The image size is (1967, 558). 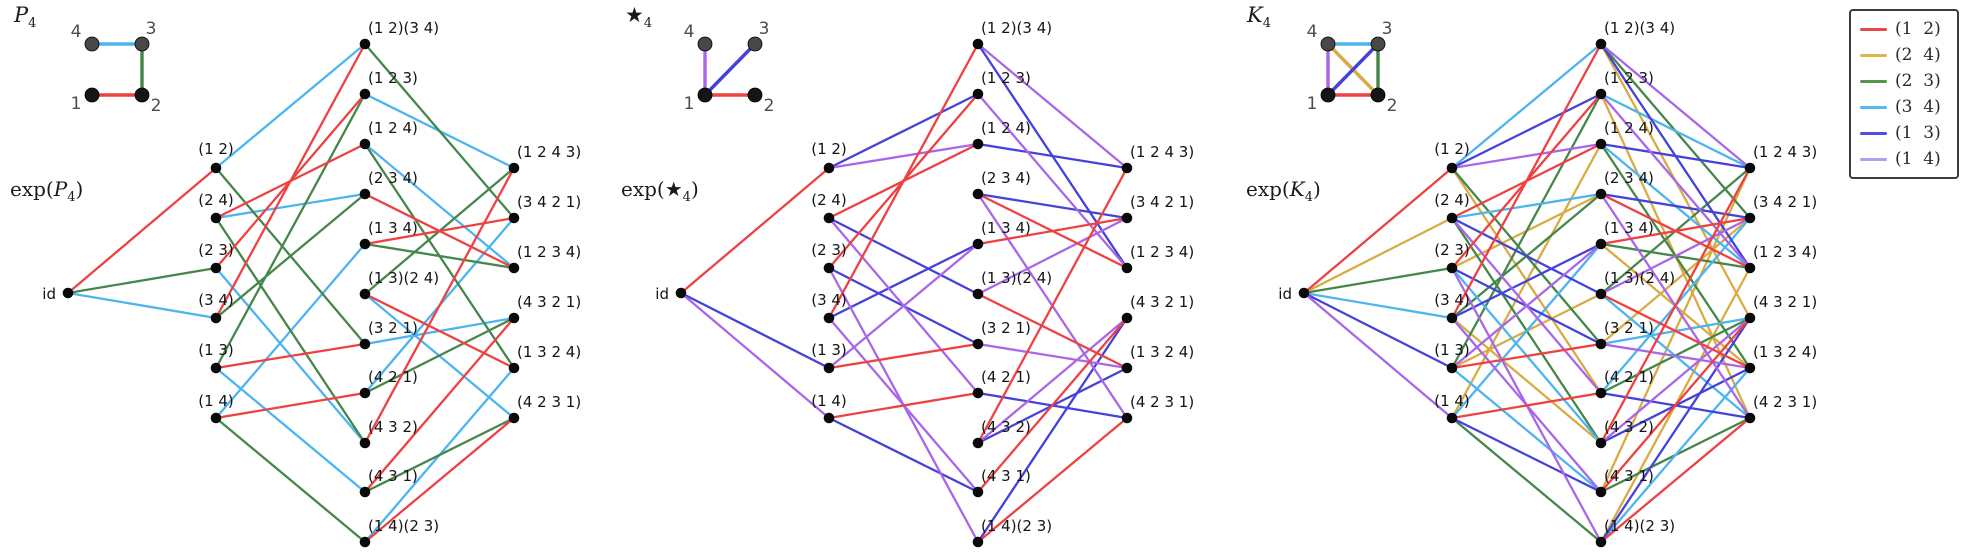 I want to click on panel-title-p4: P4, so click(x=25, y=16).